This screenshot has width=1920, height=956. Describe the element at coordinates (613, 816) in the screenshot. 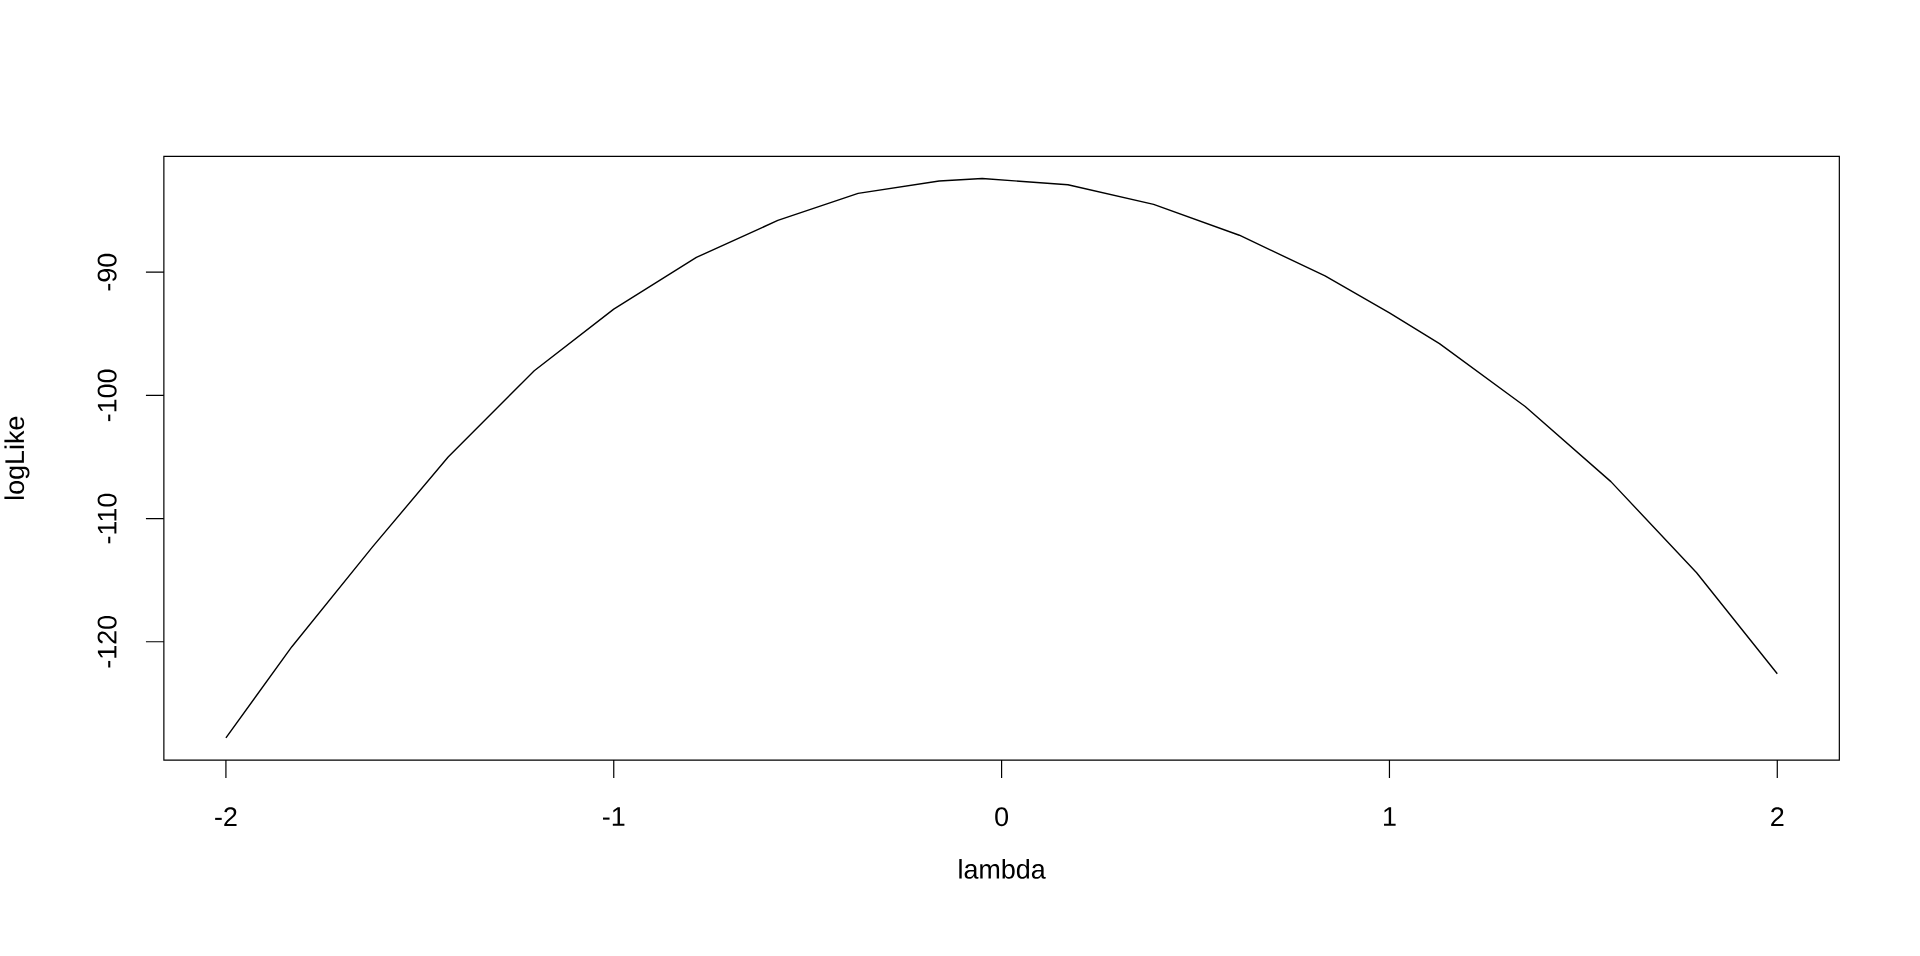

I see `x-tick-label: -1` at that location.